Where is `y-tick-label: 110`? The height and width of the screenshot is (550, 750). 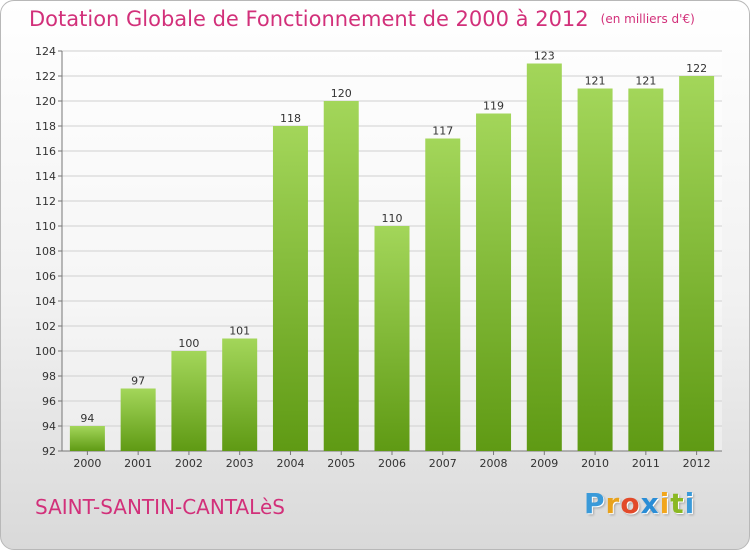 y-tick-label: 110 is located at coordinates (45, 226).